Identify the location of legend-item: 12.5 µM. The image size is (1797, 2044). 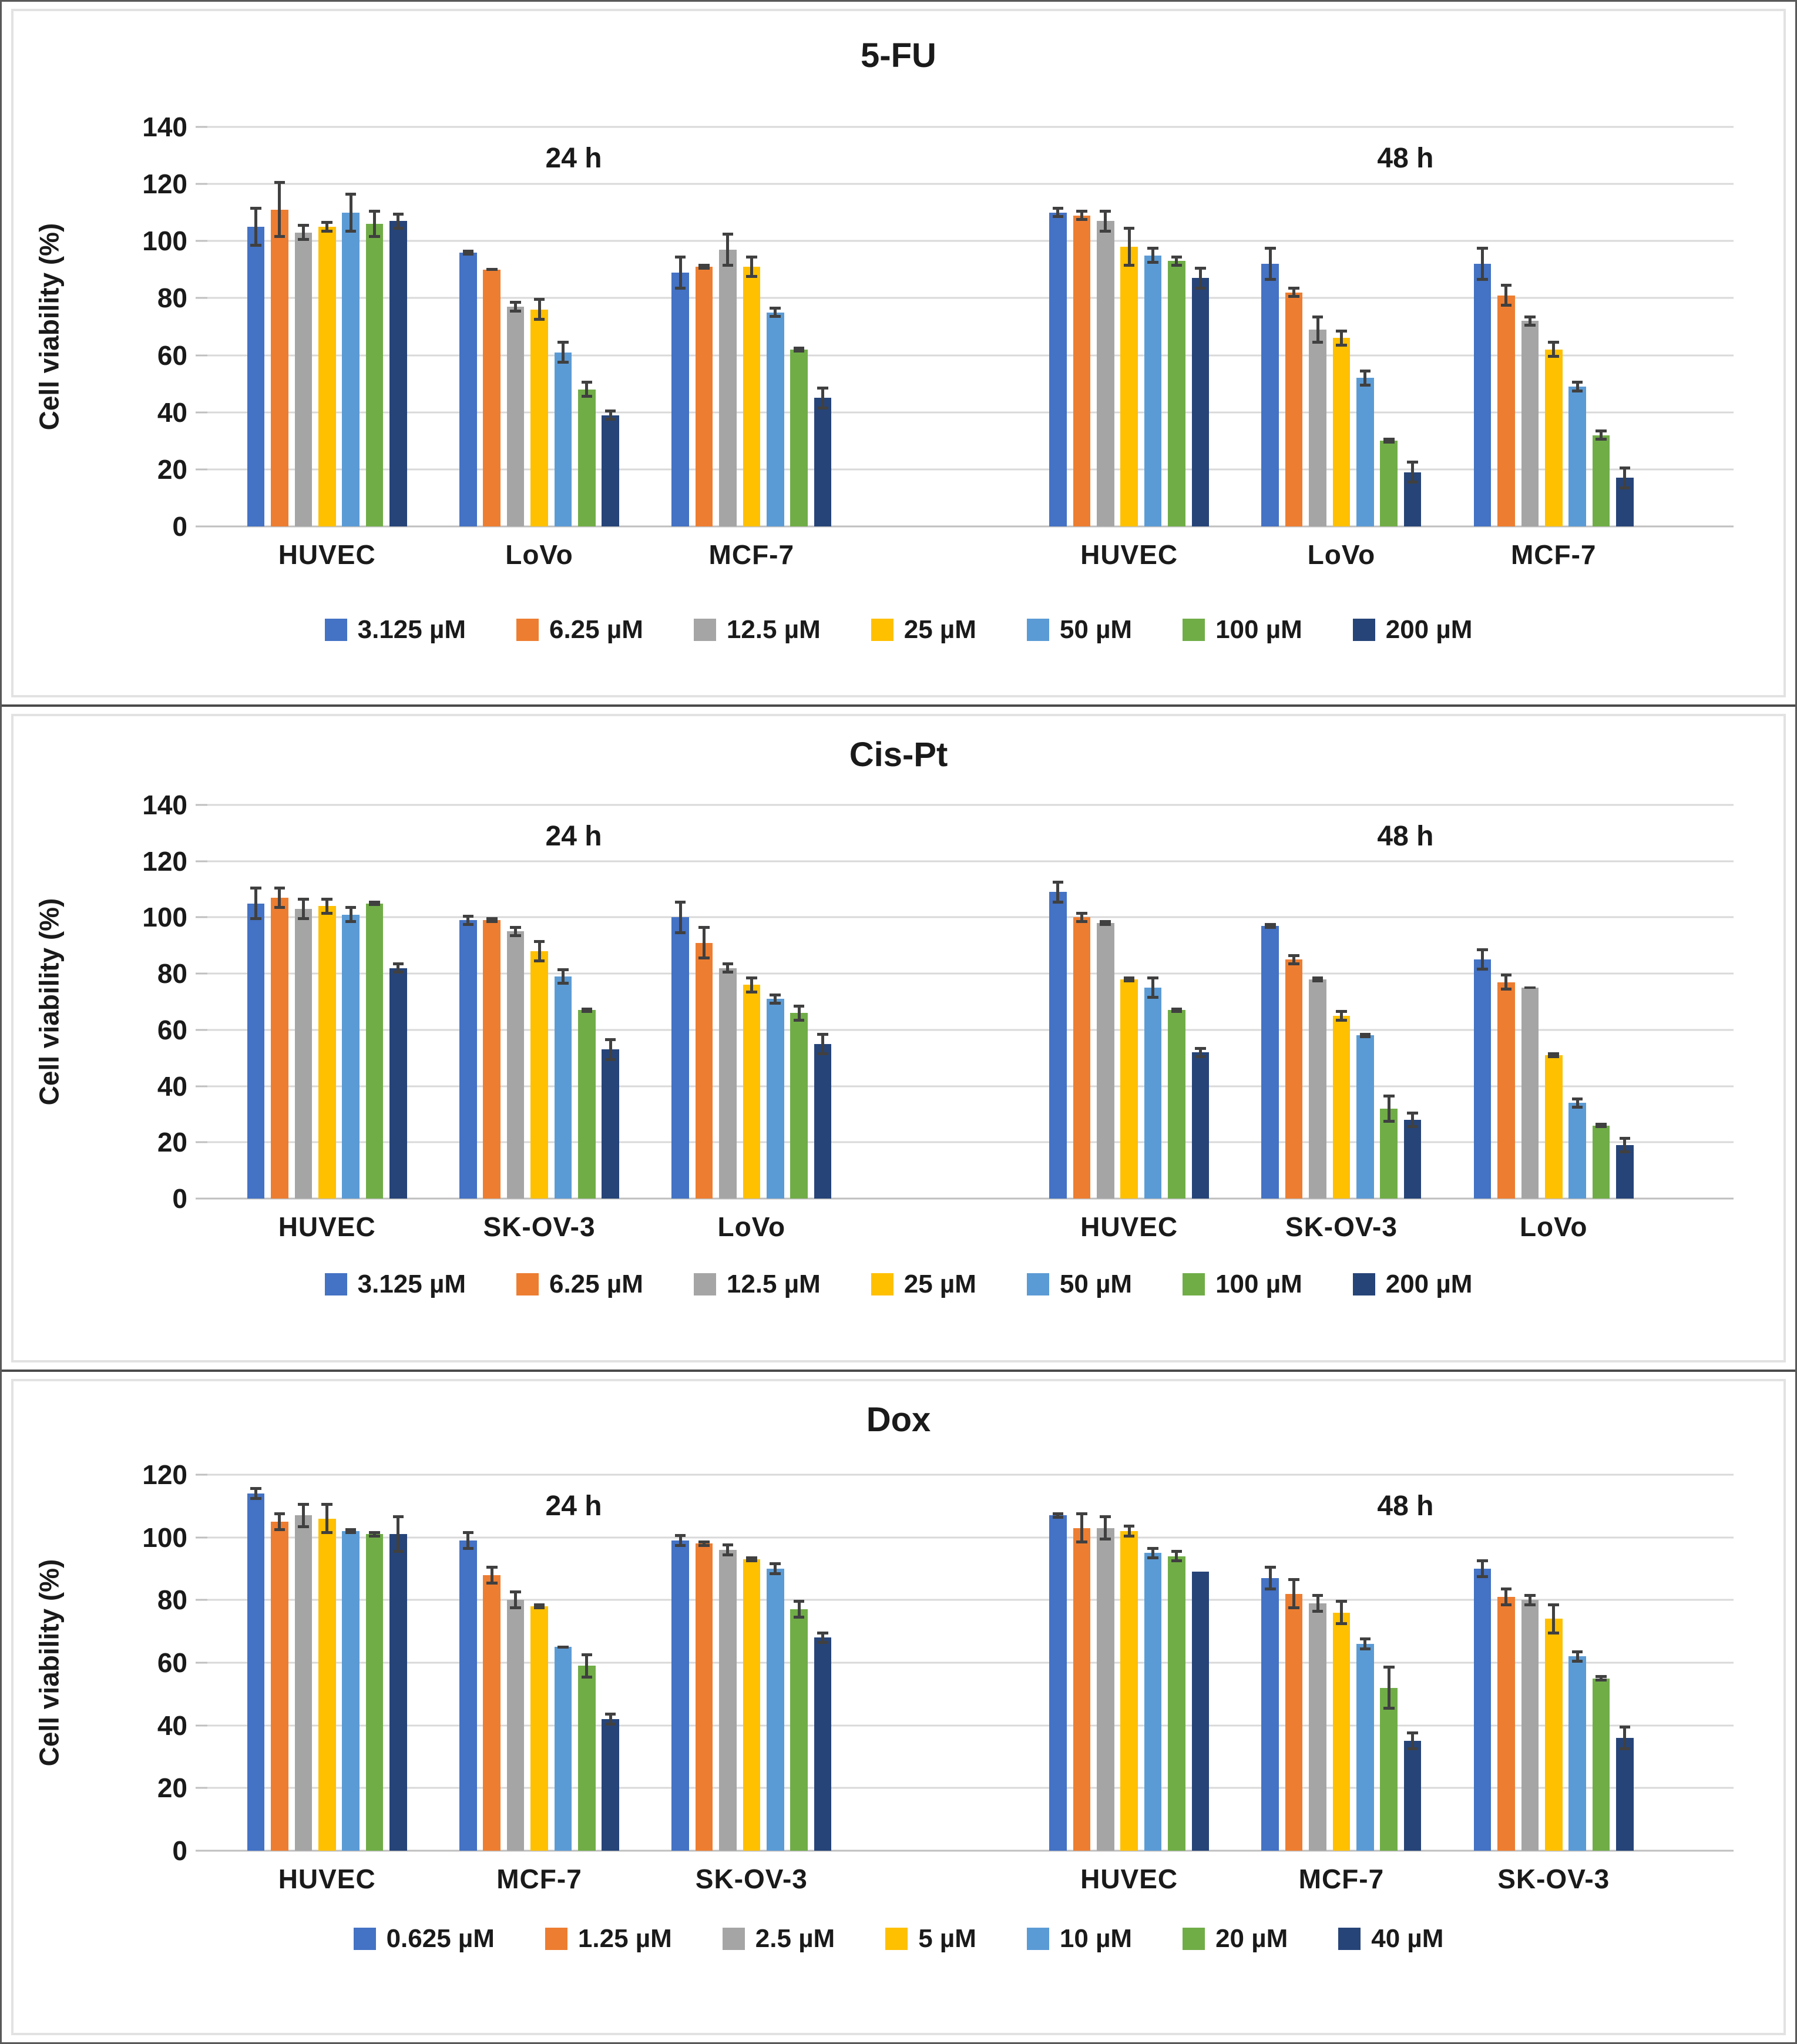
(757, 630).